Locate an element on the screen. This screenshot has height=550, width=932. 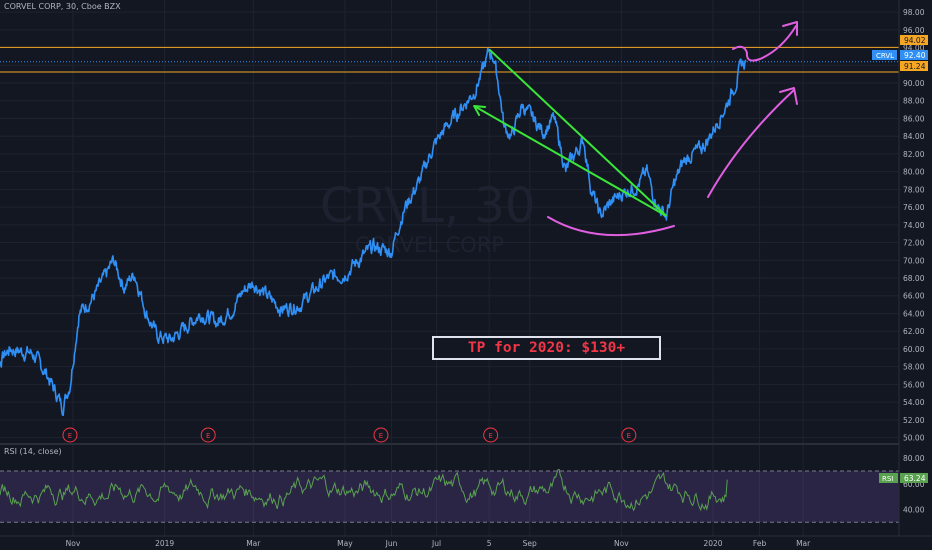
price-axis-label: 84.00 is located at coordinates (914, 136).